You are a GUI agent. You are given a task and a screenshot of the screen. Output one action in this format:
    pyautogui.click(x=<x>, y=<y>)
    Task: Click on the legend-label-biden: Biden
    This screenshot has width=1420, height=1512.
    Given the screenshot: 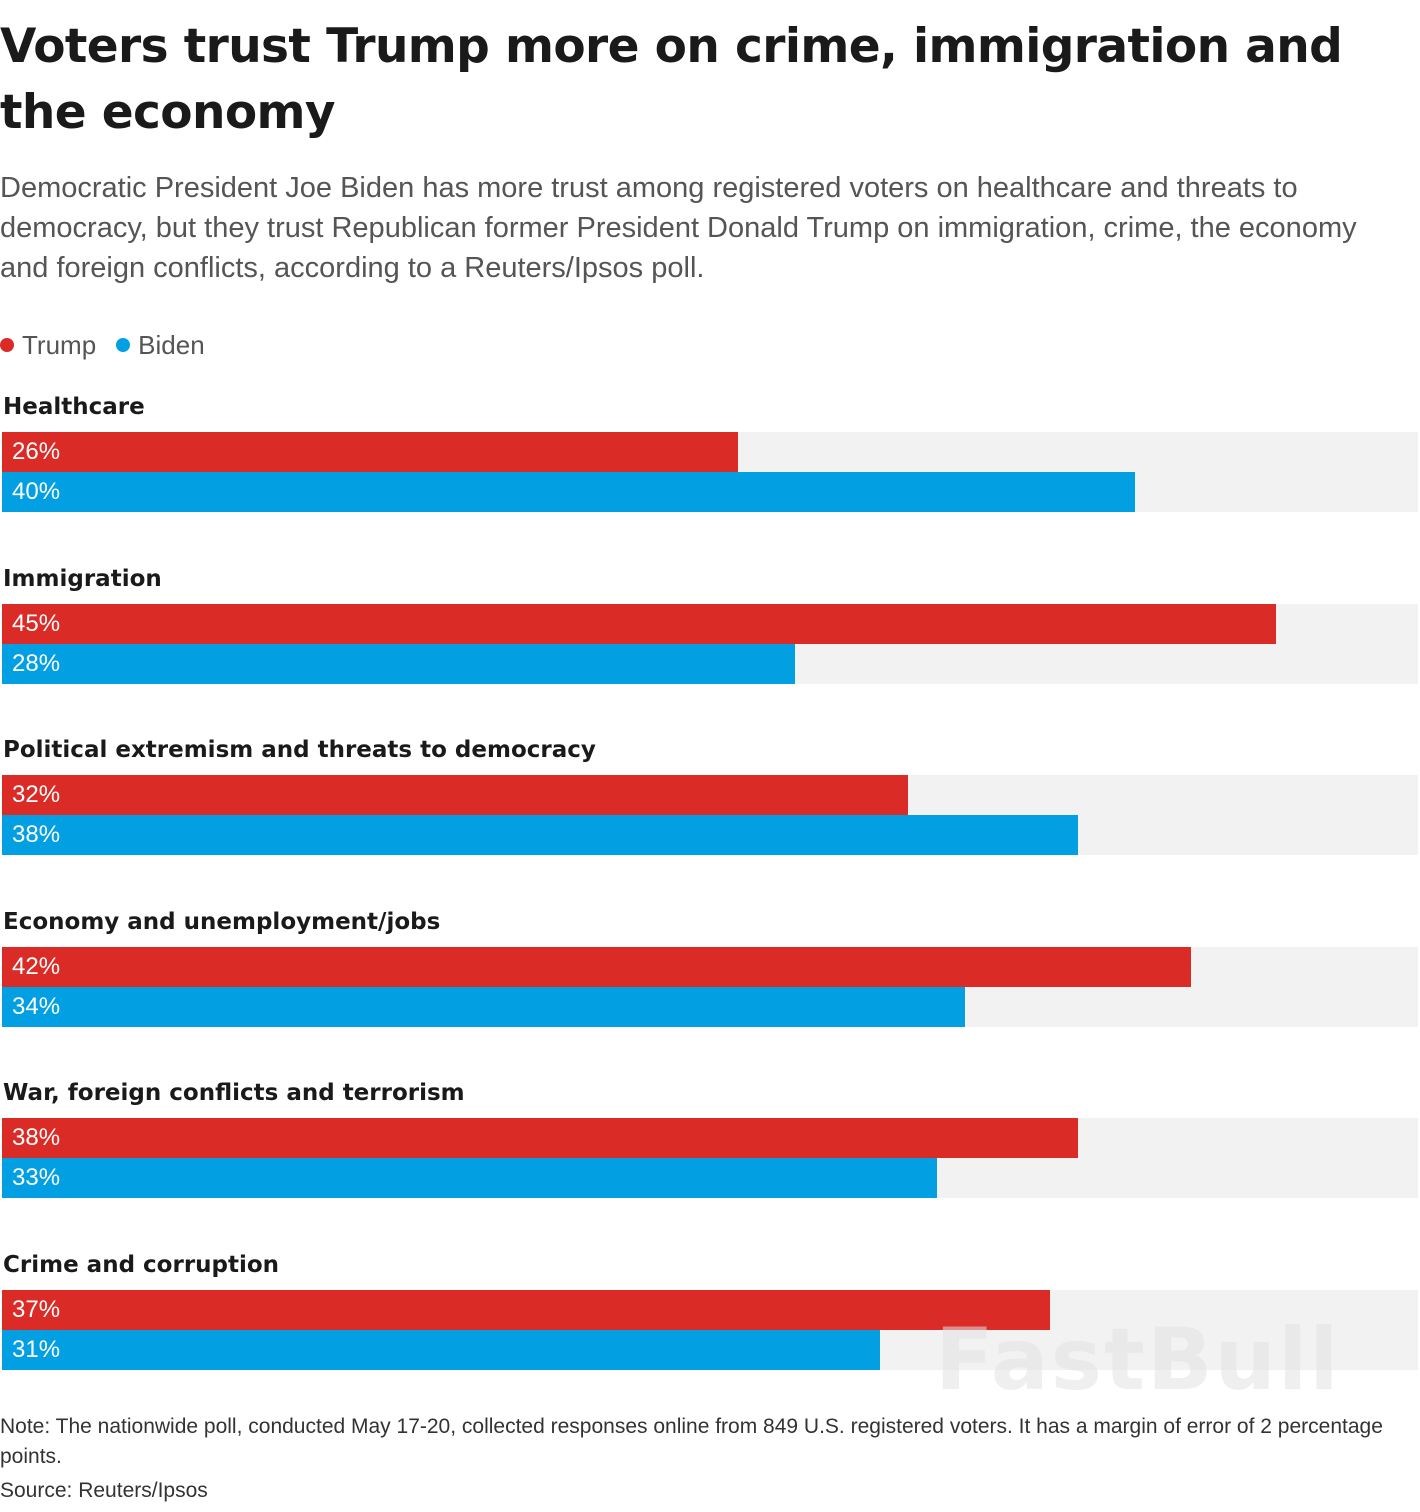 What is the action you would take?
    pyautogui.click(x=171, y=344)
    